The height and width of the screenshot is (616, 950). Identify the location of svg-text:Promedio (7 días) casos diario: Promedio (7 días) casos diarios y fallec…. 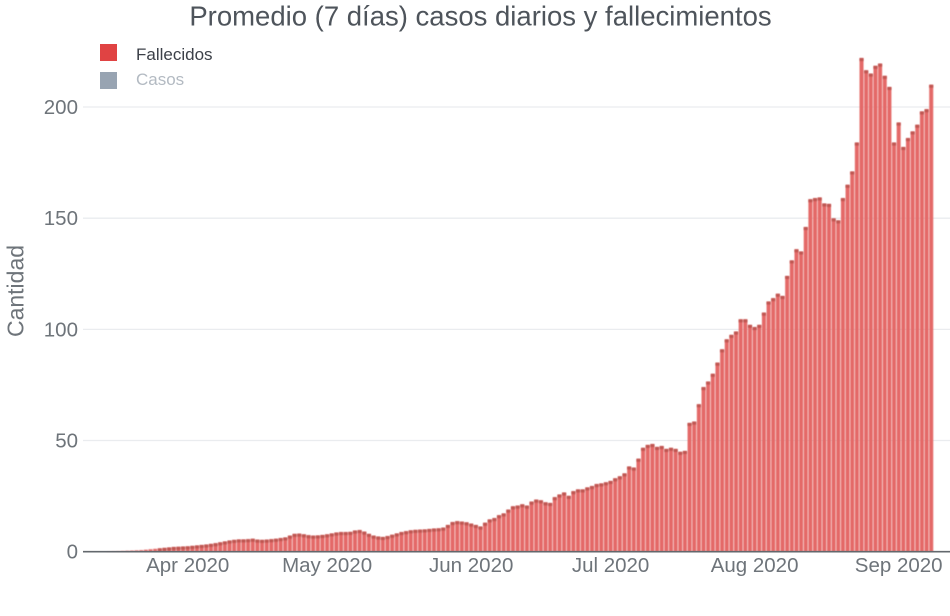
(480, 16).